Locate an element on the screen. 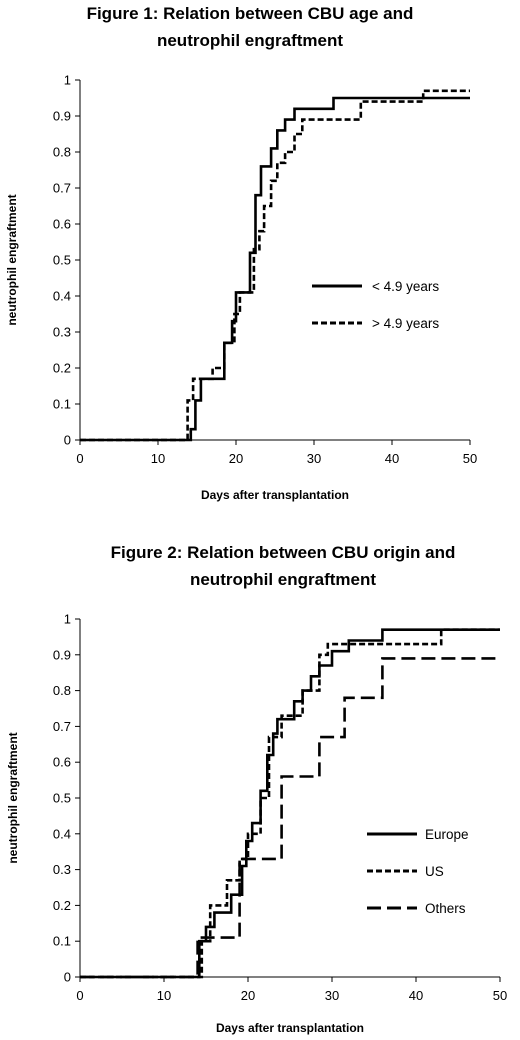 The height and width of the screenshot is (1040, 520). chart-2-x-tick-label: 50 is located at coordinates (500, 995).